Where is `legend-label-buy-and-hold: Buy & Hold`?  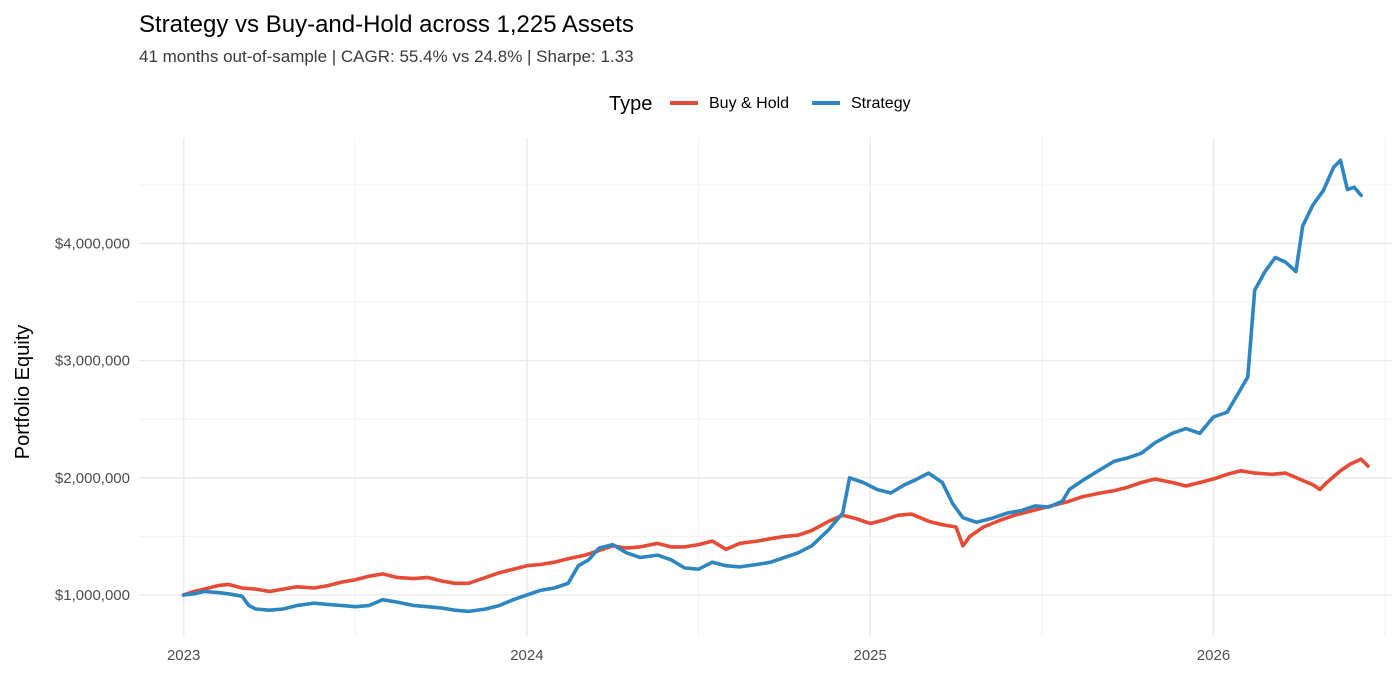 legend-label-buy-and-hold: Buy & Hold is located at coordinates (749, 103).